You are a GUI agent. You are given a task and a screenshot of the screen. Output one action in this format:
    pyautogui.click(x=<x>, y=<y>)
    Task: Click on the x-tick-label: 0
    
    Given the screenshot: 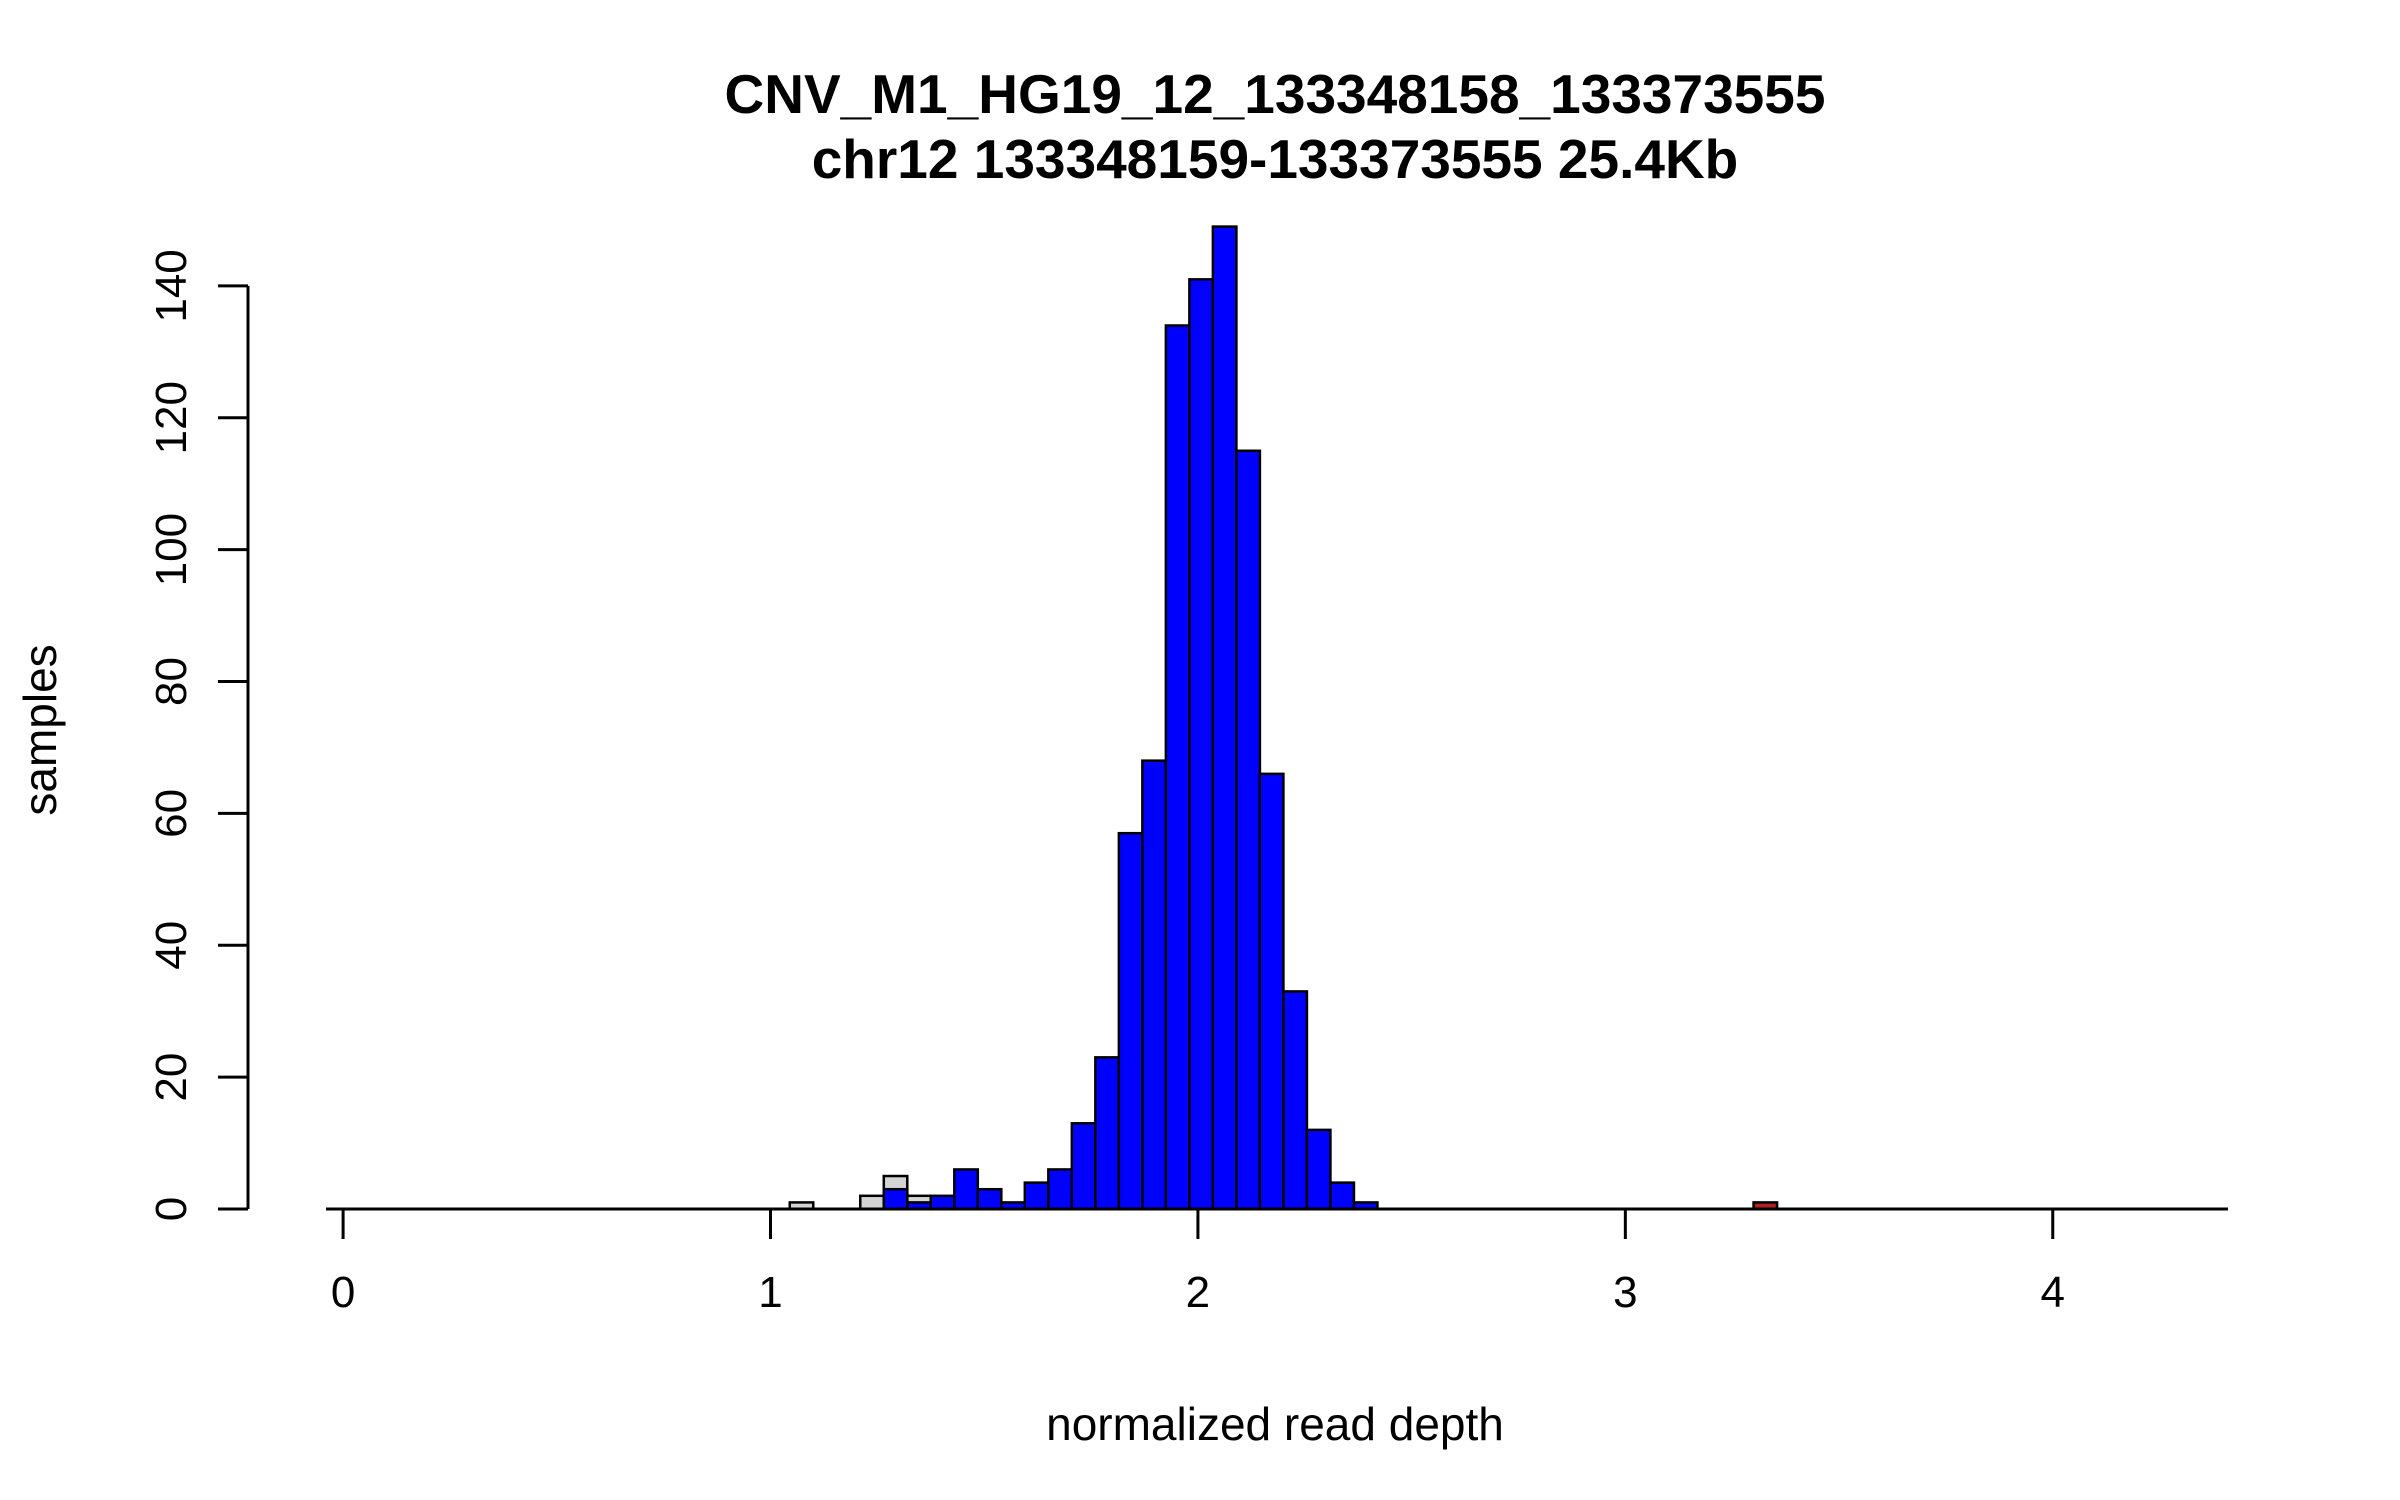 What is the action you would take?
    pyautogui.click(x=343, y=1292)
    